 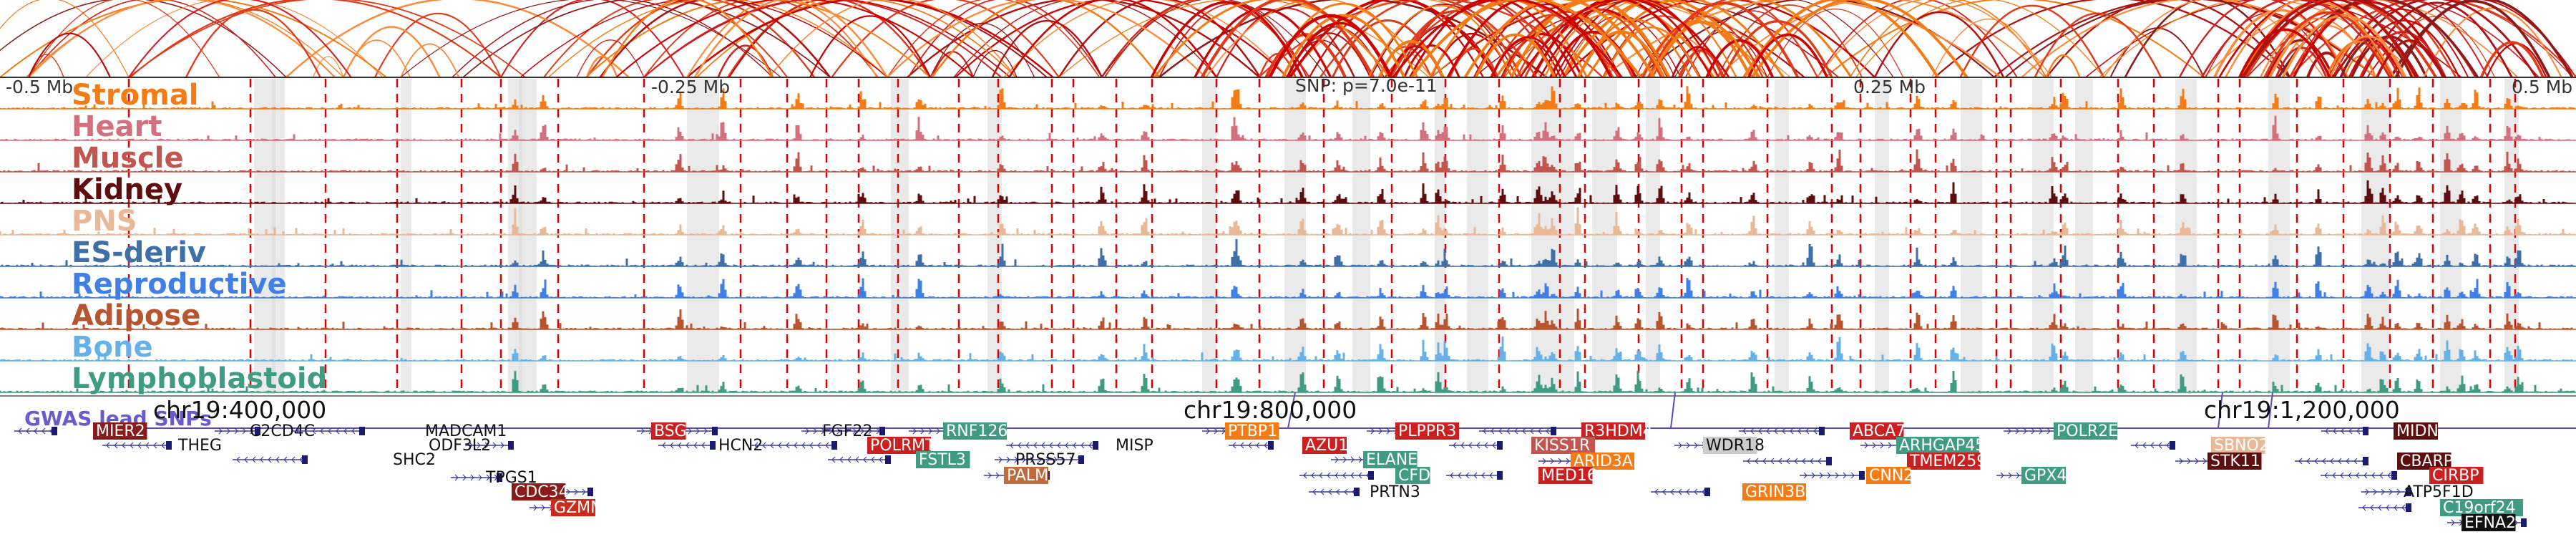 I want to click on gene-label: GRIN3B, so click(x=1775, y=492).